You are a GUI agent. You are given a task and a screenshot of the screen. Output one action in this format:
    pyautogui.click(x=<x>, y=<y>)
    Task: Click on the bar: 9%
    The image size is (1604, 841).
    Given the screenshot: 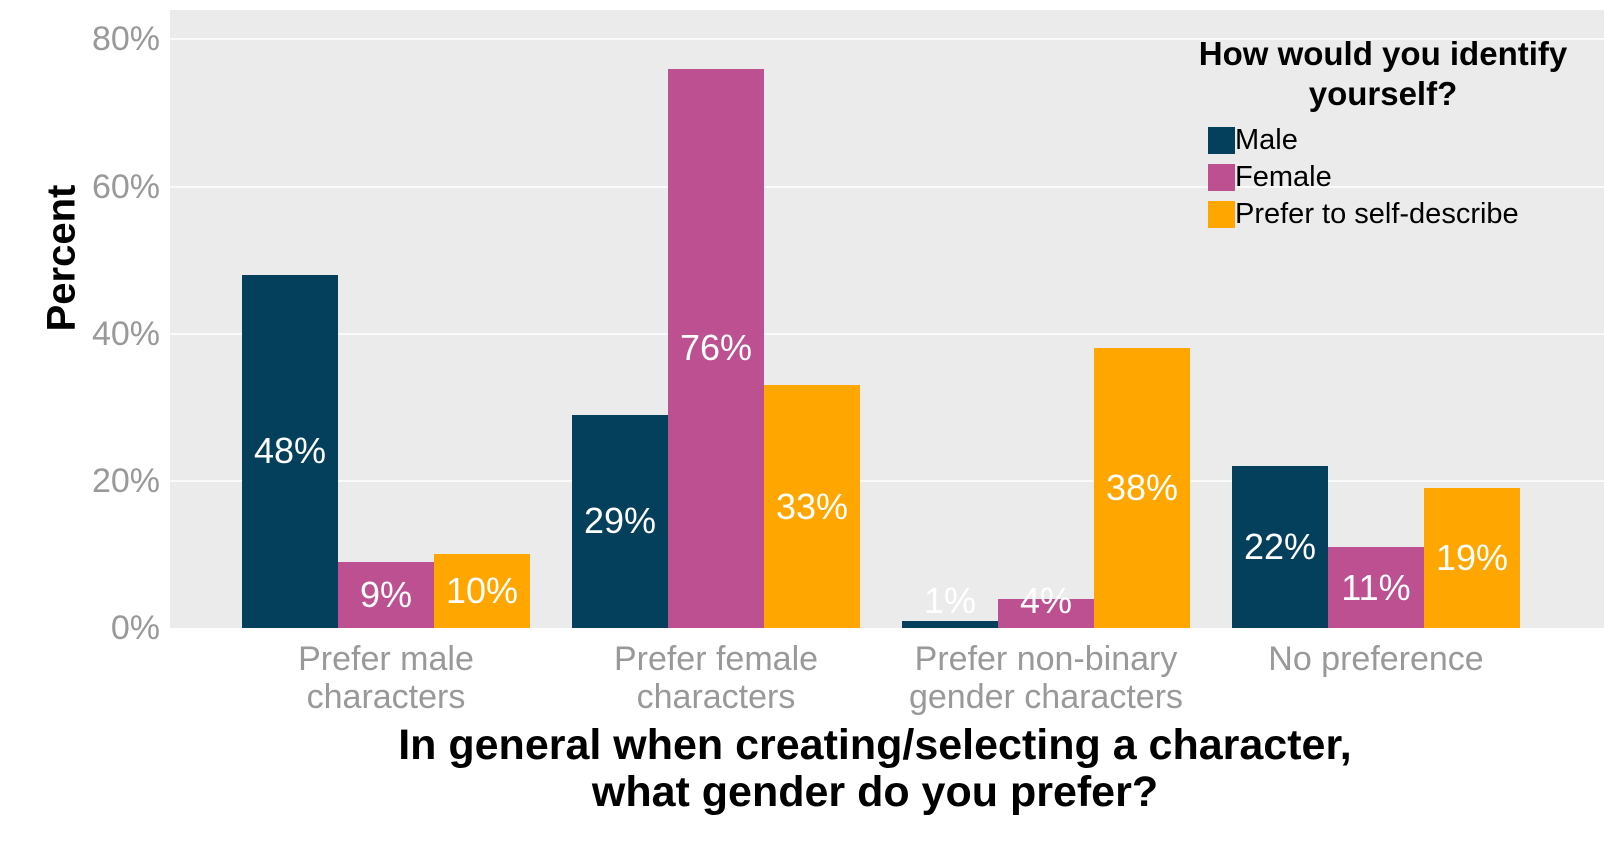 What is the action you would take?
    pyautogui.click(x=386, y=594)
    